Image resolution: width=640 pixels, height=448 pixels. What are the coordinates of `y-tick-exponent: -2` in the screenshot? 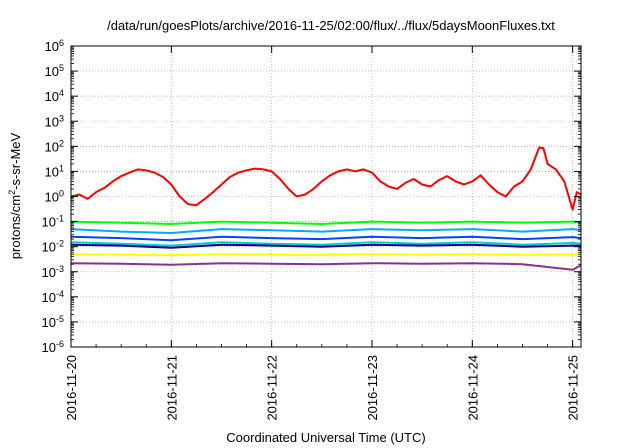 It's located at (60, 244).